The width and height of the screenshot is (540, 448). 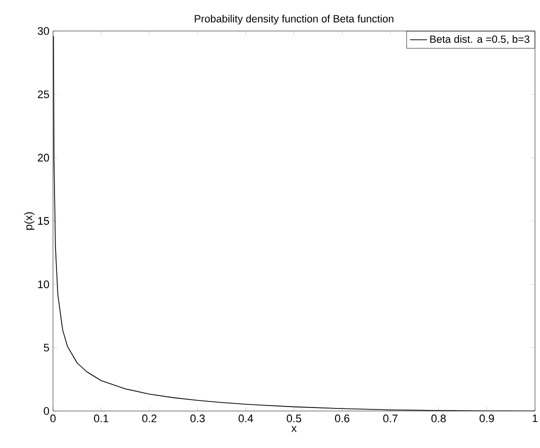 I want to click on x-tick-label: 0.3, so click(x=197, y=418).